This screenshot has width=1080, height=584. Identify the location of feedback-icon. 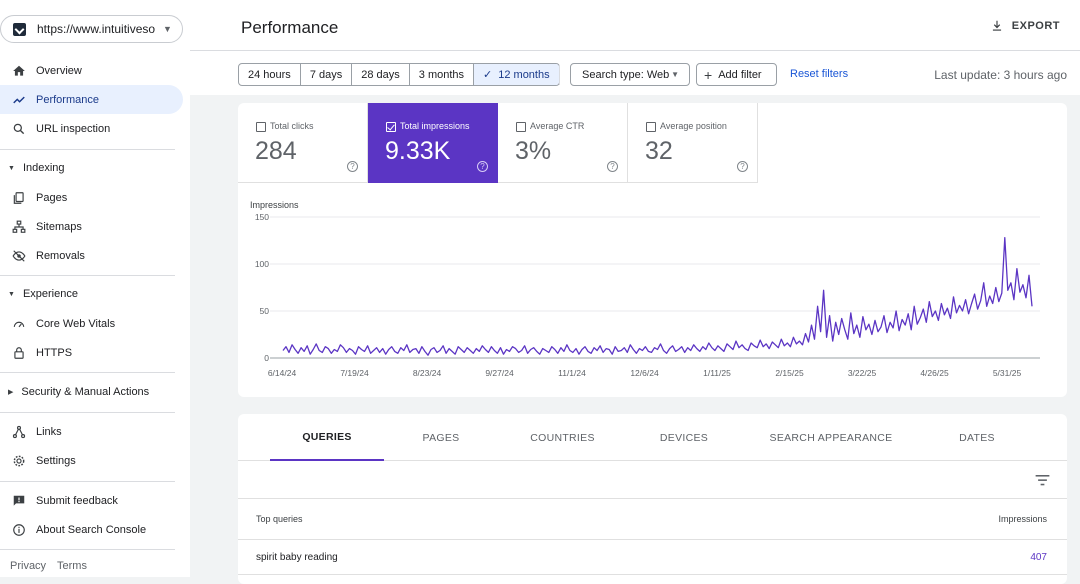
(19, 501).